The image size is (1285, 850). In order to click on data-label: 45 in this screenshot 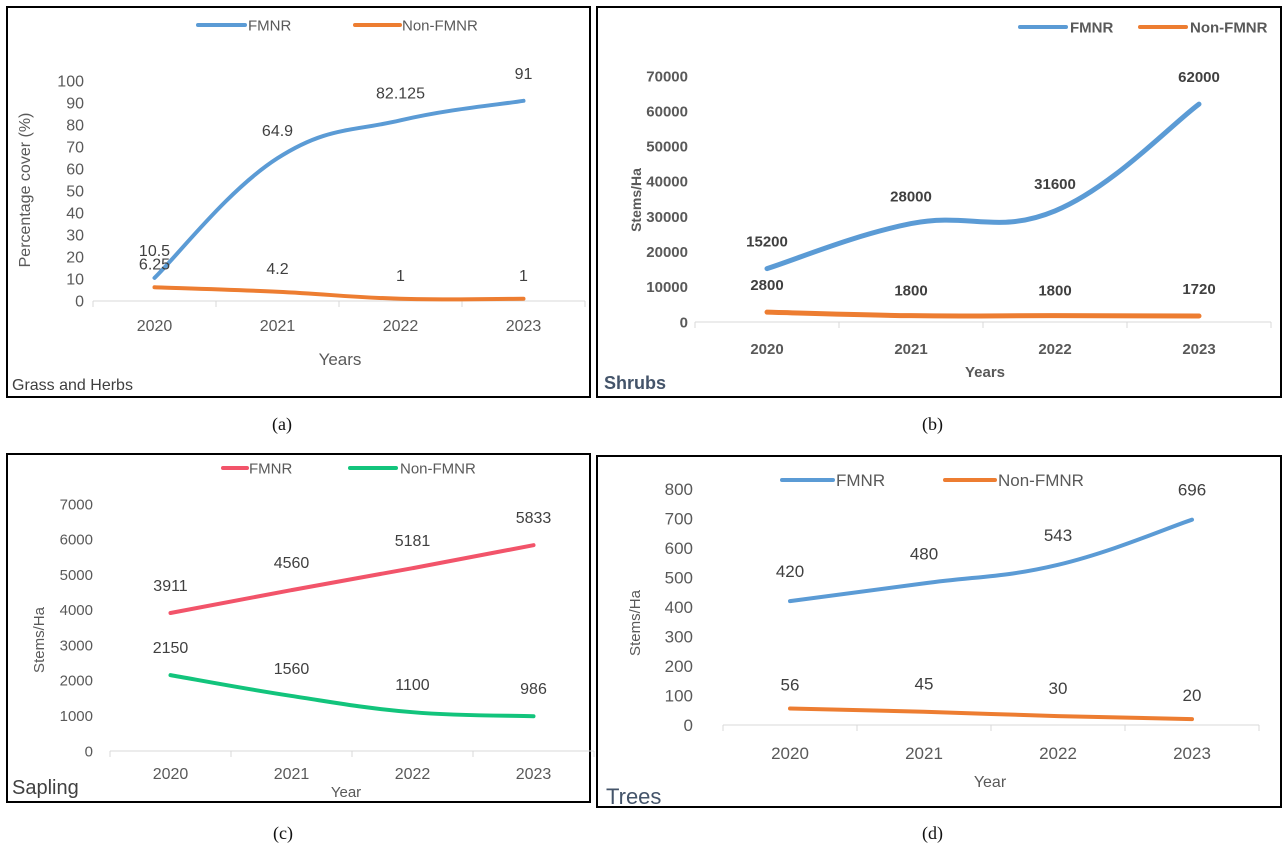, I will do `click(924, 684)`.